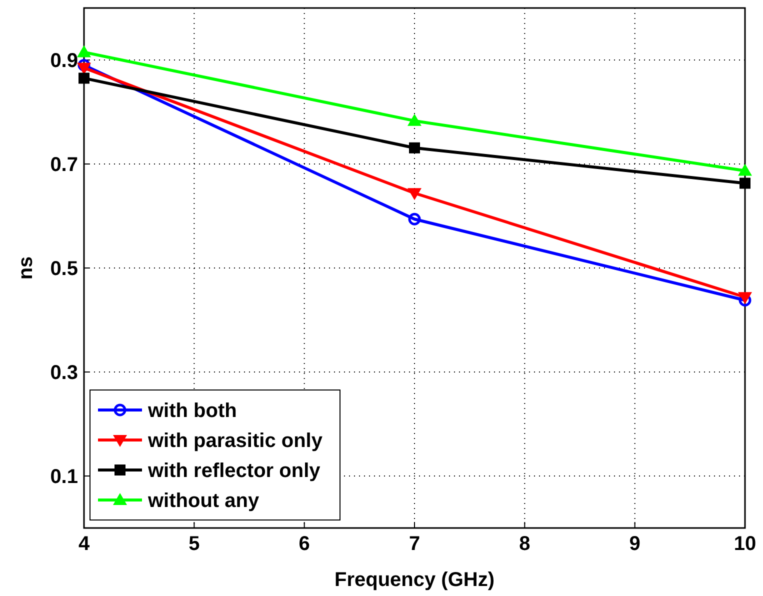  Describe the element at coordinates (64, 477) in the screenshot. I see `y-tick-label: 0.1` at that location.